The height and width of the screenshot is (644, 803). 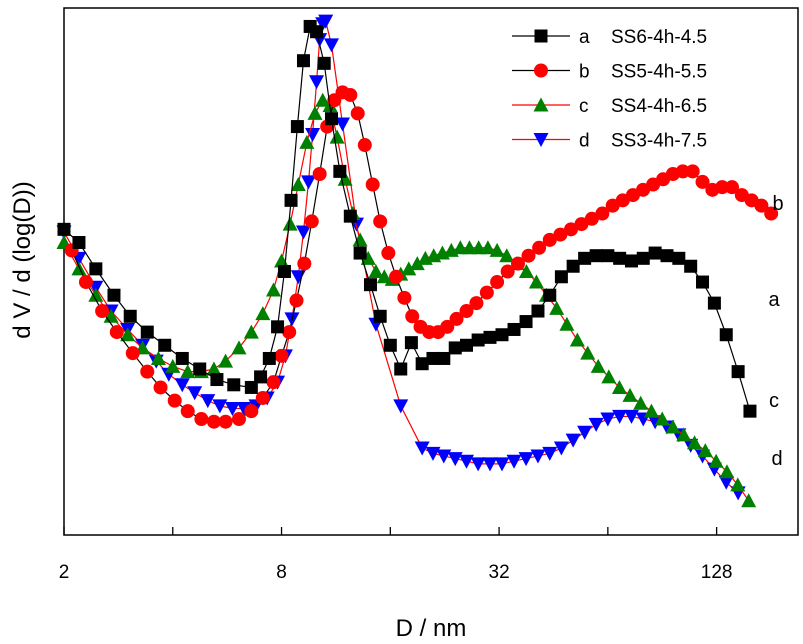 I want to click on x-tick-label: 2, so click(x=64, y=572).